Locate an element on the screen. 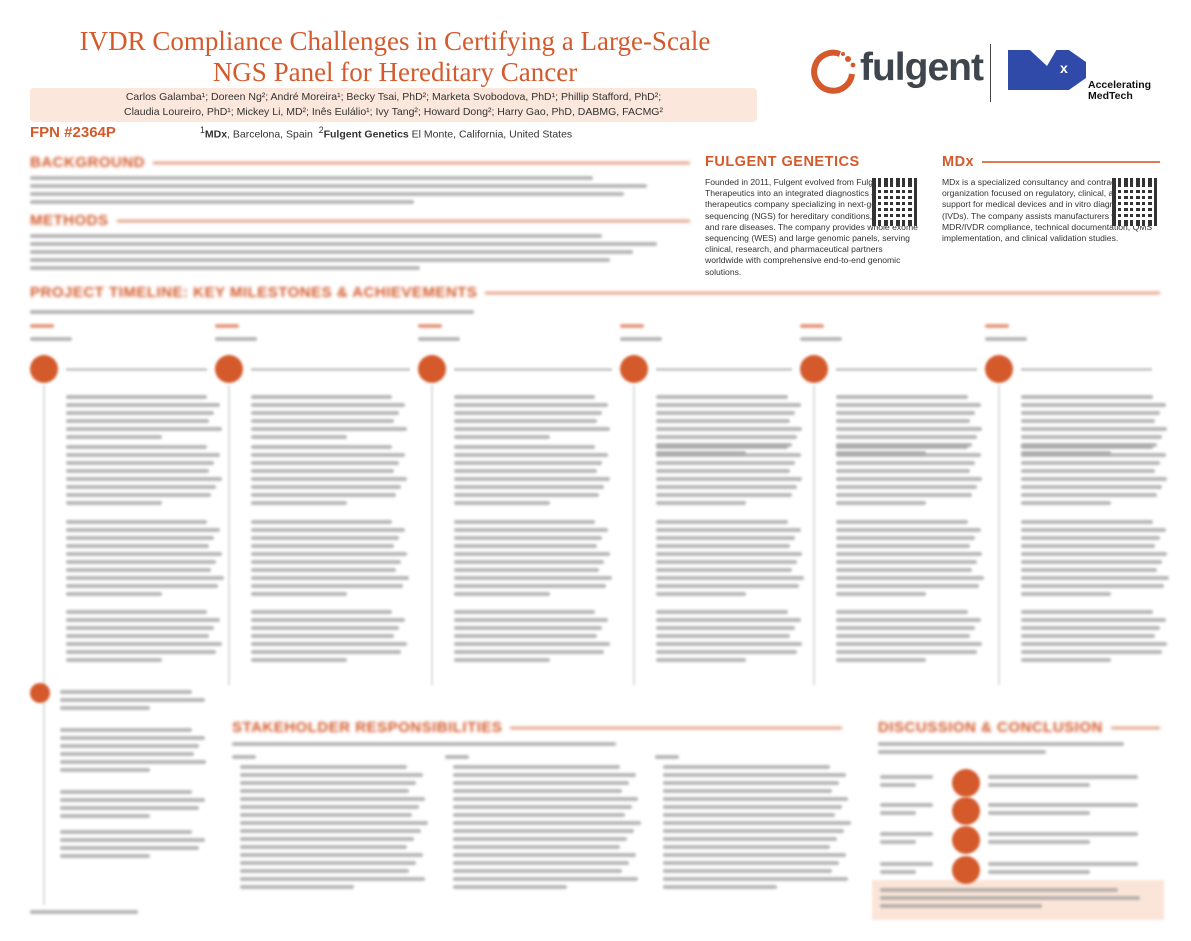 The image size is (1191, 941). mdx-logo: x is located at coordinates (1047, 70).